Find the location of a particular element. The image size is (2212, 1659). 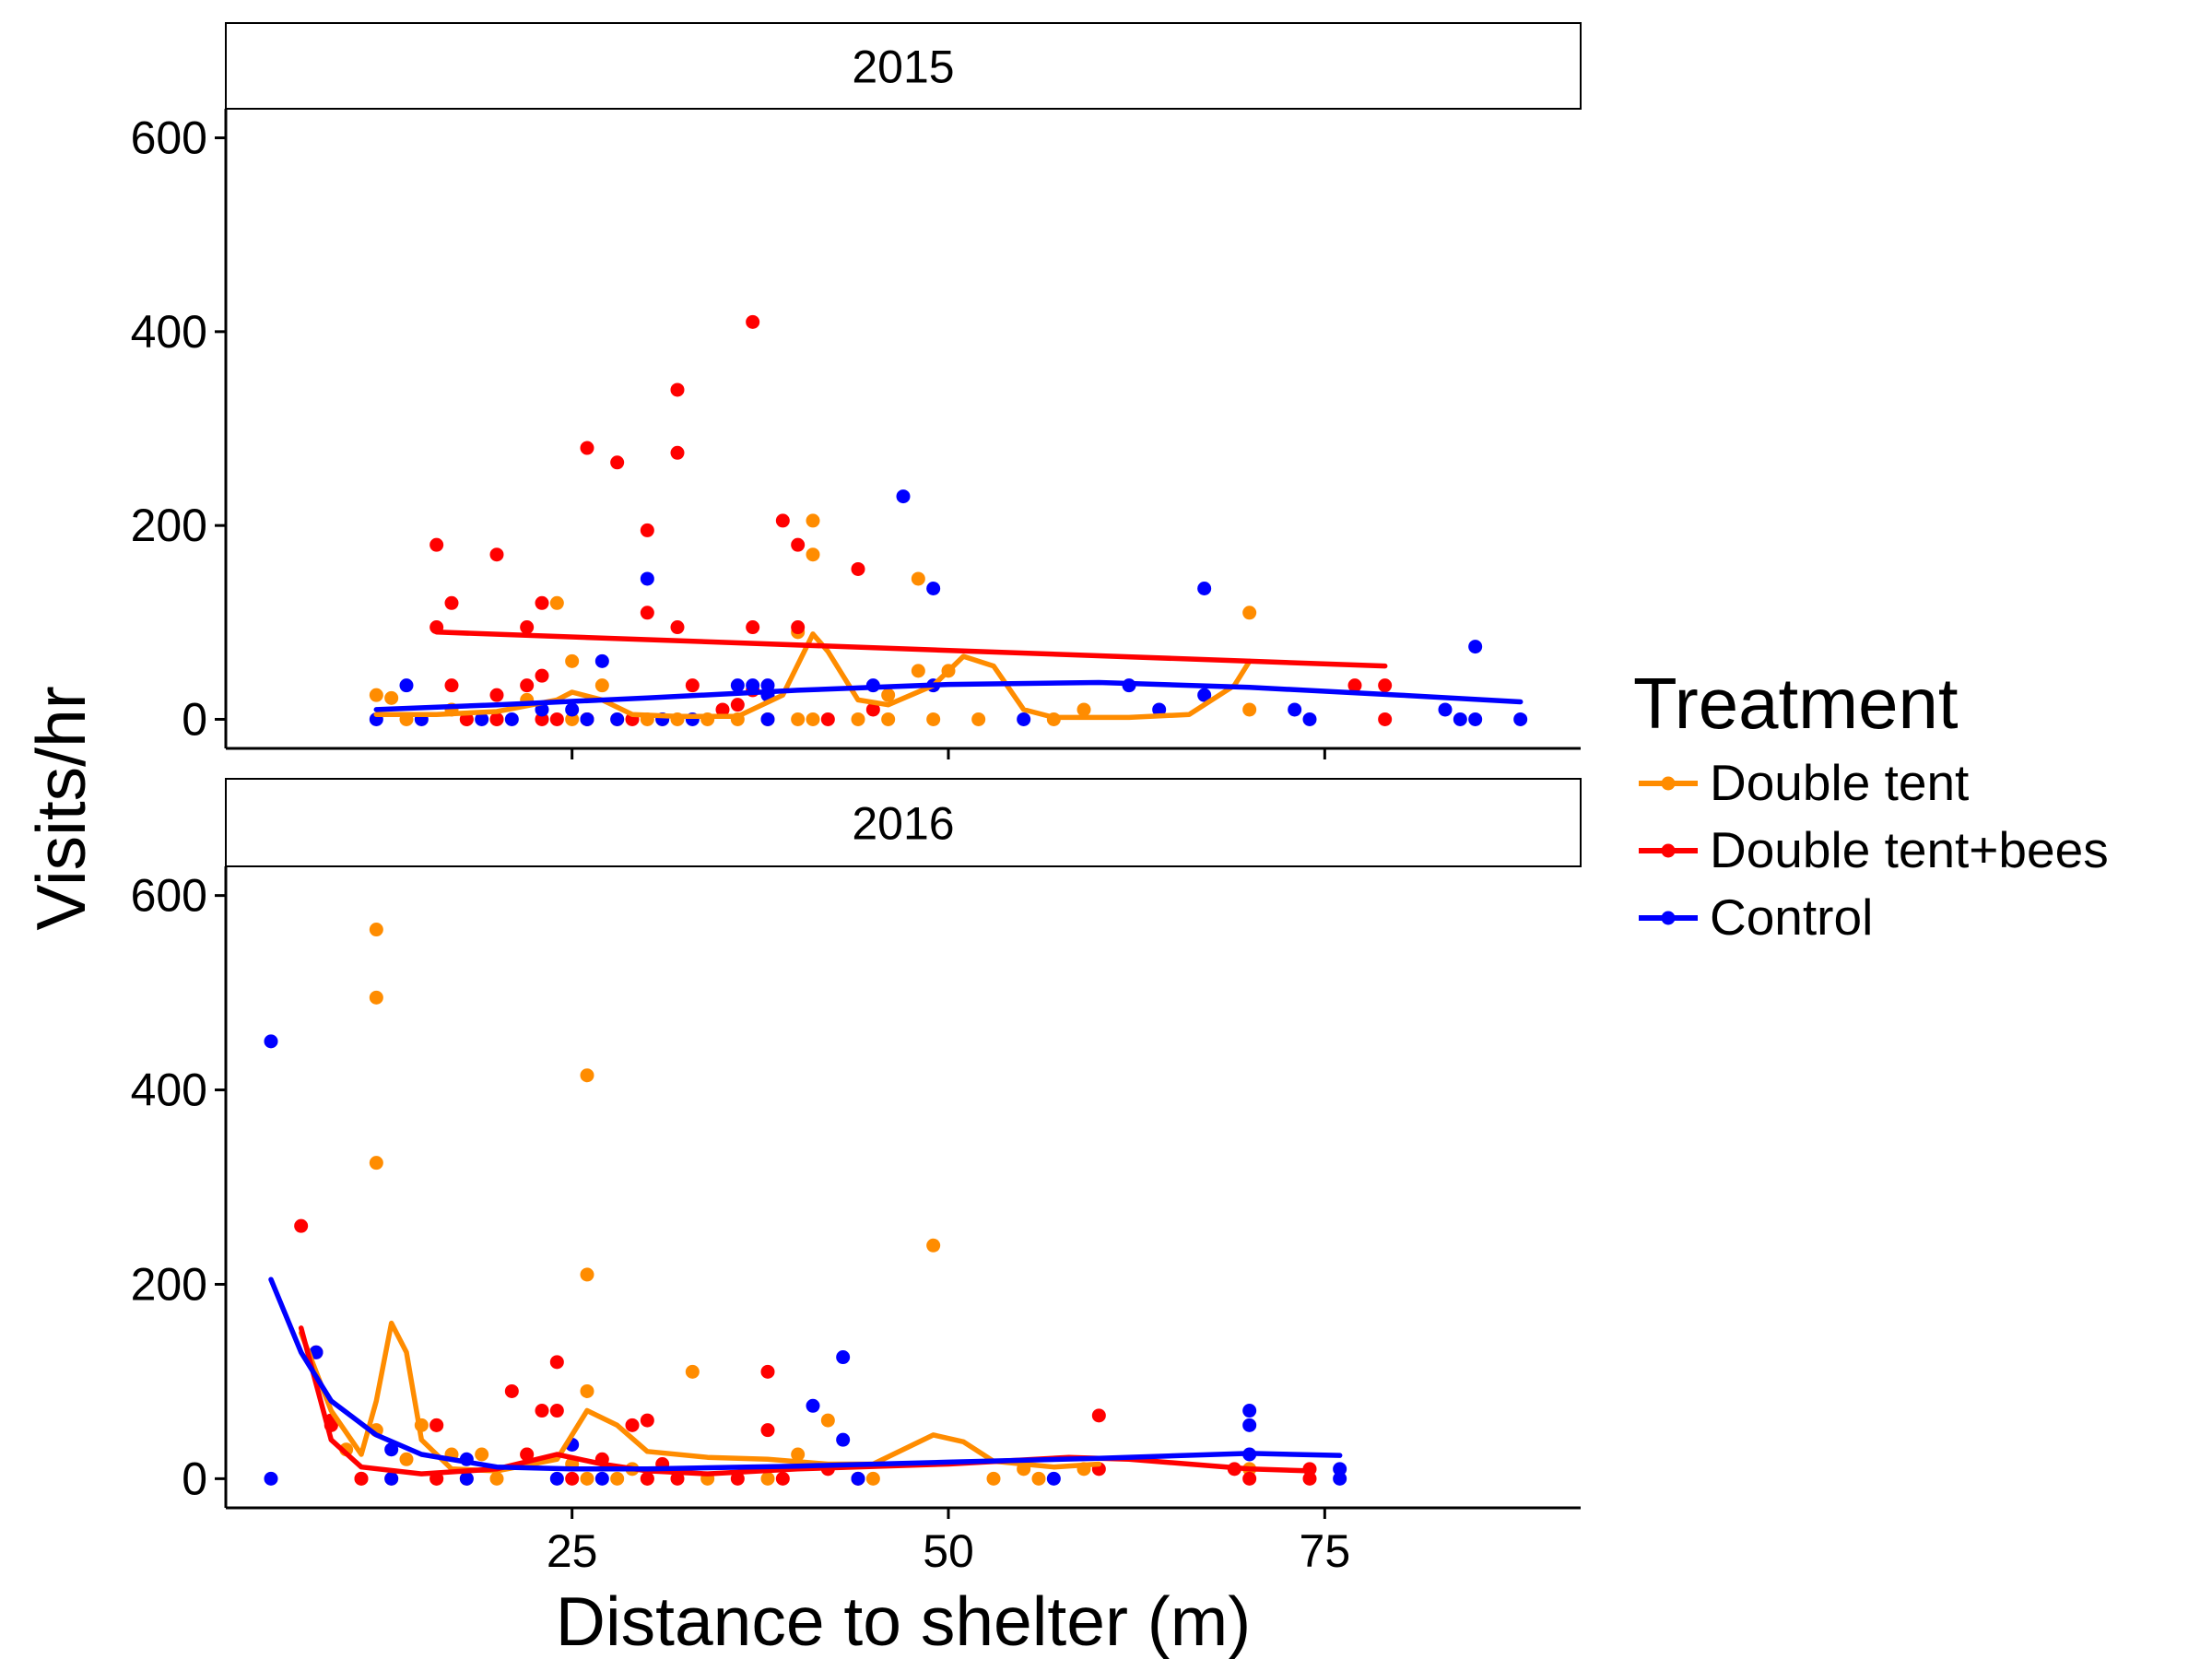

series-double-tent is located at coordinates (790, 1204).